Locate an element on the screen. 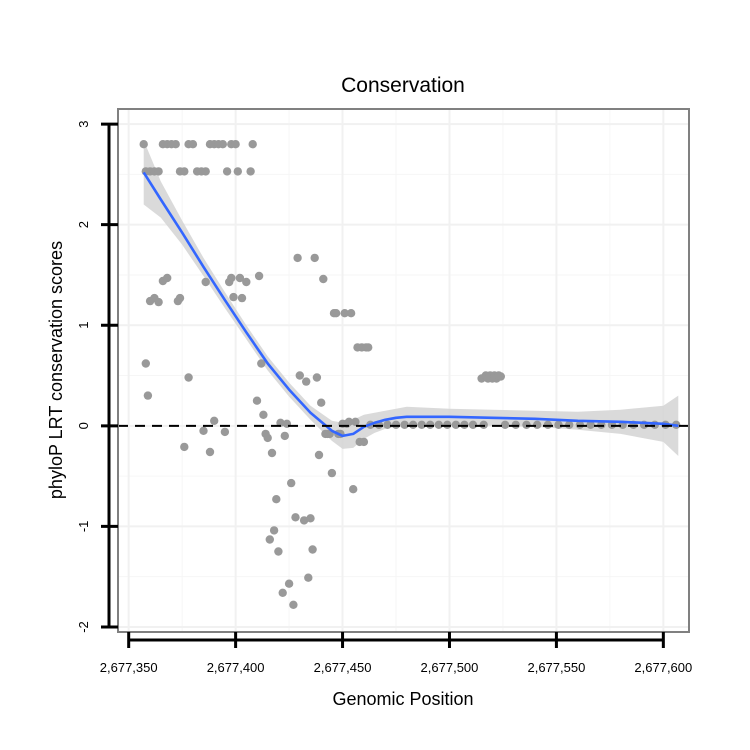 The image size is (750, 750). y-tick-label: -2 is located at coordinates (83, 627).